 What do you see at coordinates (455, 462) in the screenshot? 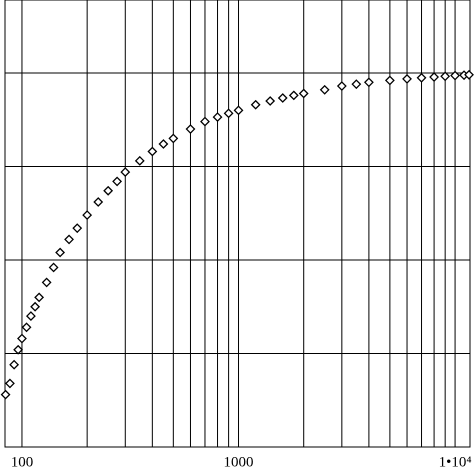
I see `x-tick-label: 1•10⁴` at bounding box center [455, 462].